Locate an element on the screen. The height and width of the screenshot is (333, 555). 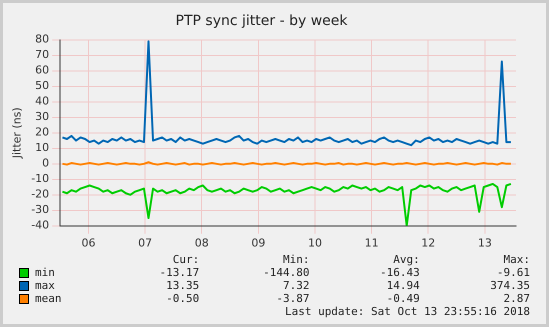
chart-title: PTP sync jitter - by week is located at coordinates (262, 21).